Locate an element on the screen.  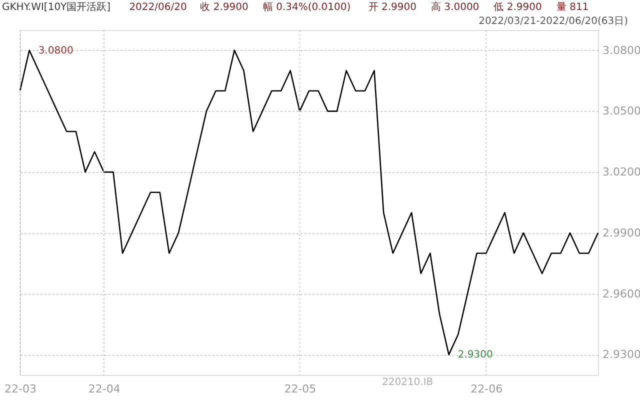
y-tick-label: 3.0800 is located at coordinates (621, 50).